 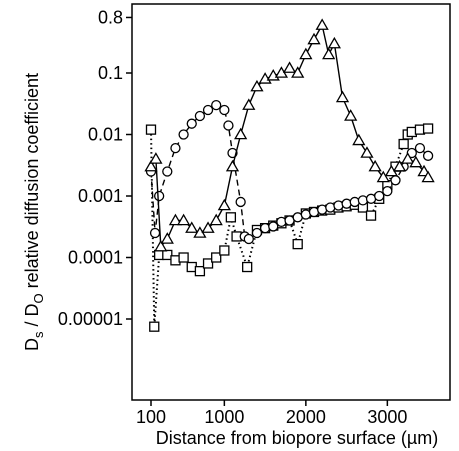 I want to click on y-tick-label: 0.0001, so click(x=95, y=258).